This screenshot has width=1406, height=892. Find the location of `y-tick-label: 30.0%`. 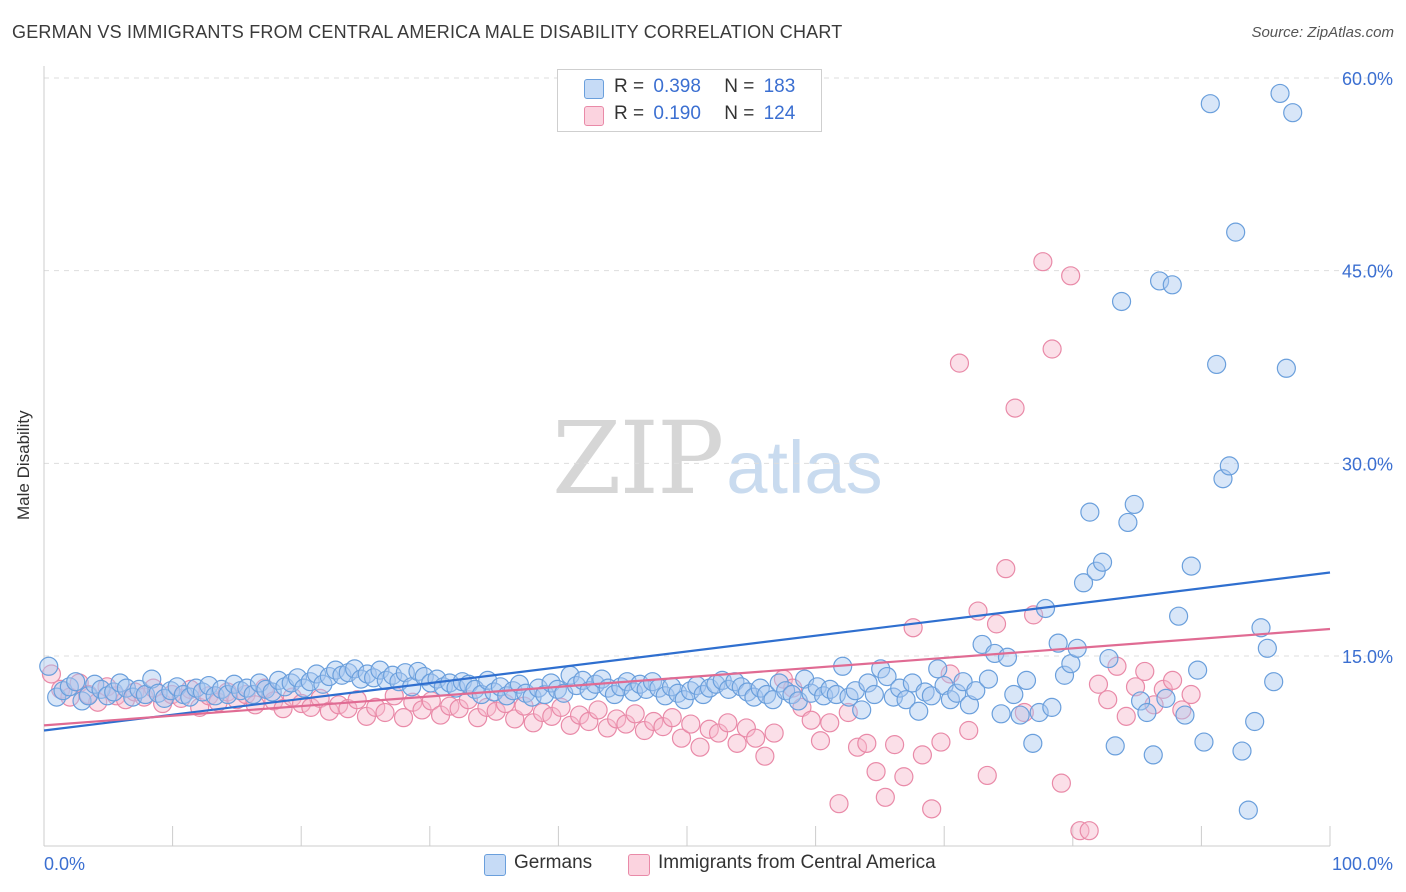

y-tick-label: 30.0% is located at coordinates (1367, 464).